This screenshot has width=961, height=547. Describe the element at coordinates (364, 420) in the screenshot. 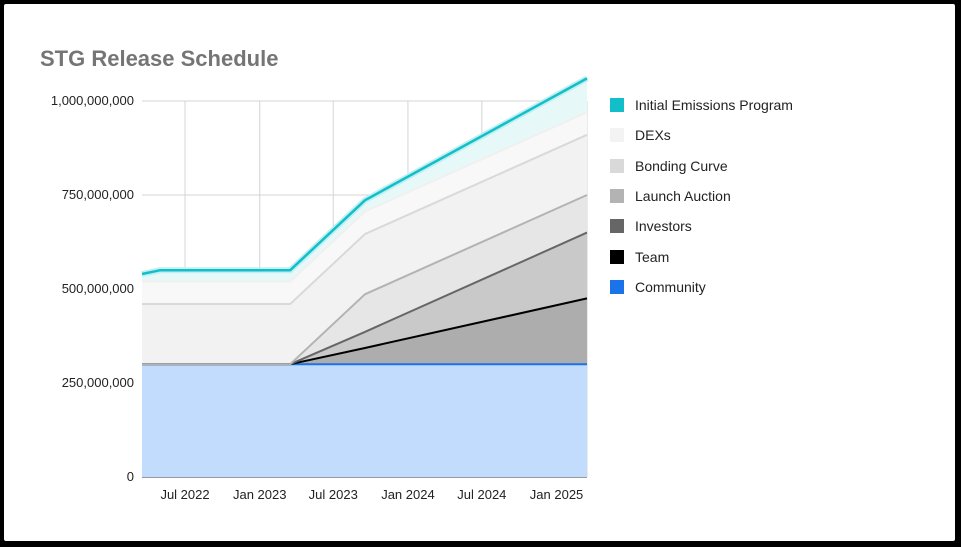

I see `area-community` at that location.